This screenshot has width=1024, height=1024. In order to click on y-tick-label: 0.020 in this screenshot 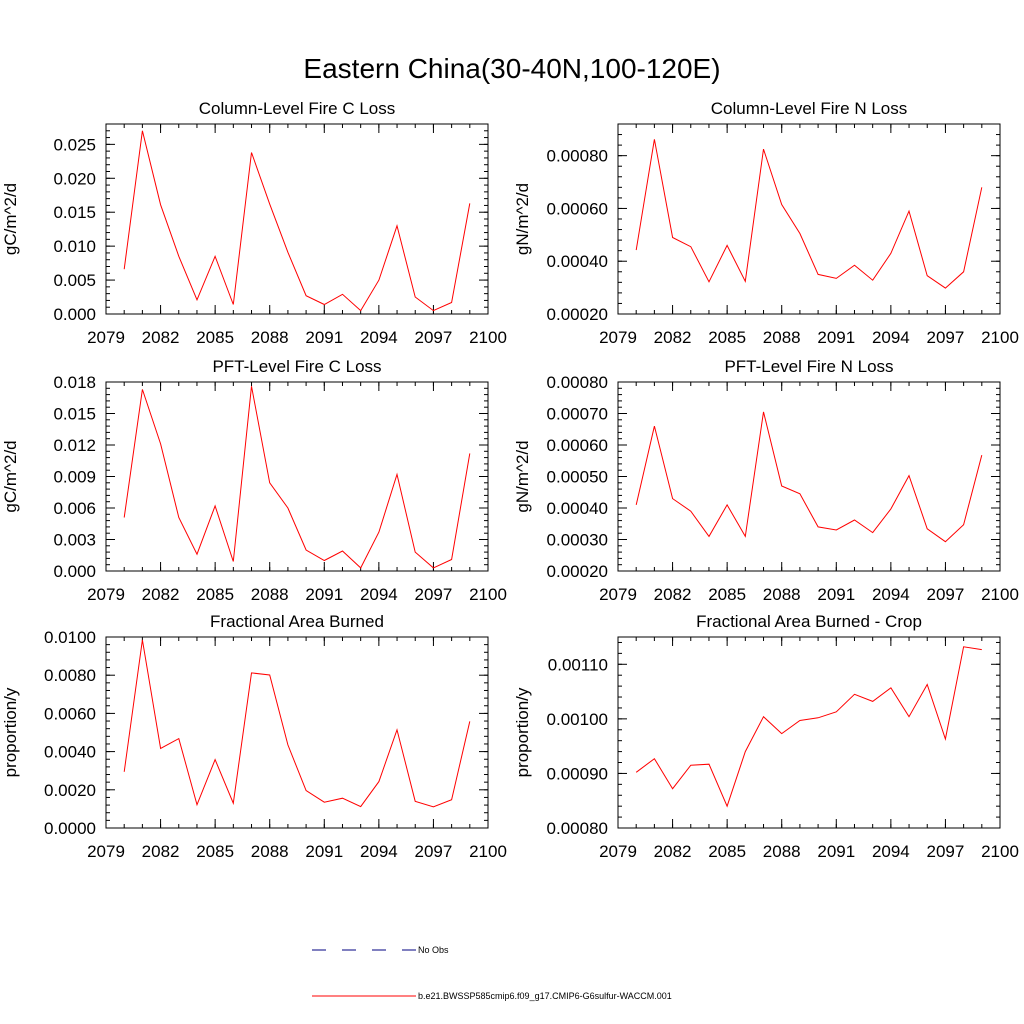, I will do `click(74, 178)`.